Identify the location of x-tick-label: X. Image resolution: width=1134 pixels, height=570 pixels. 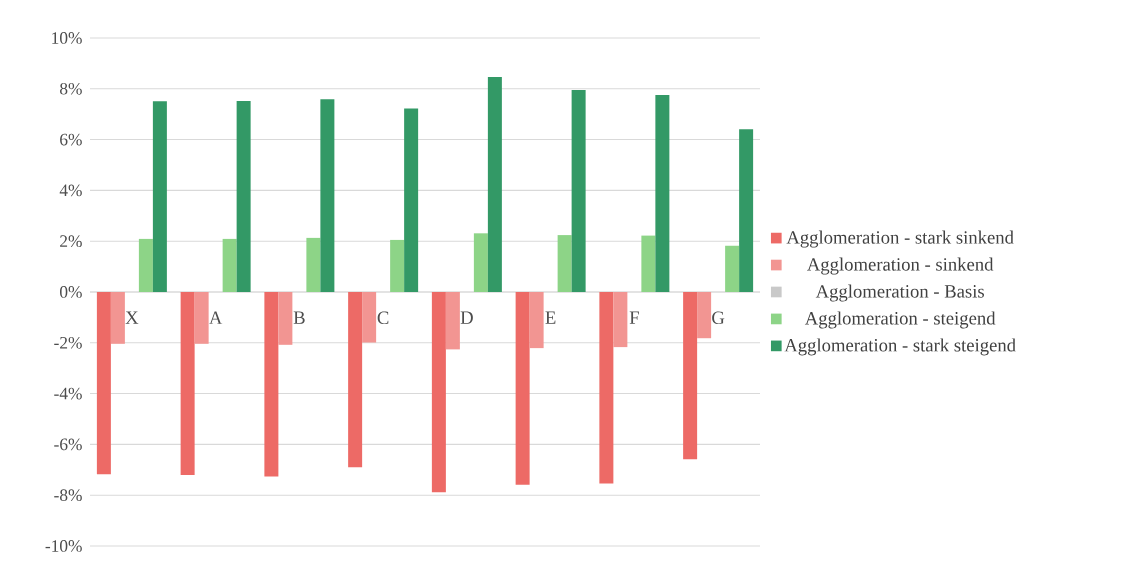
(132, 317).